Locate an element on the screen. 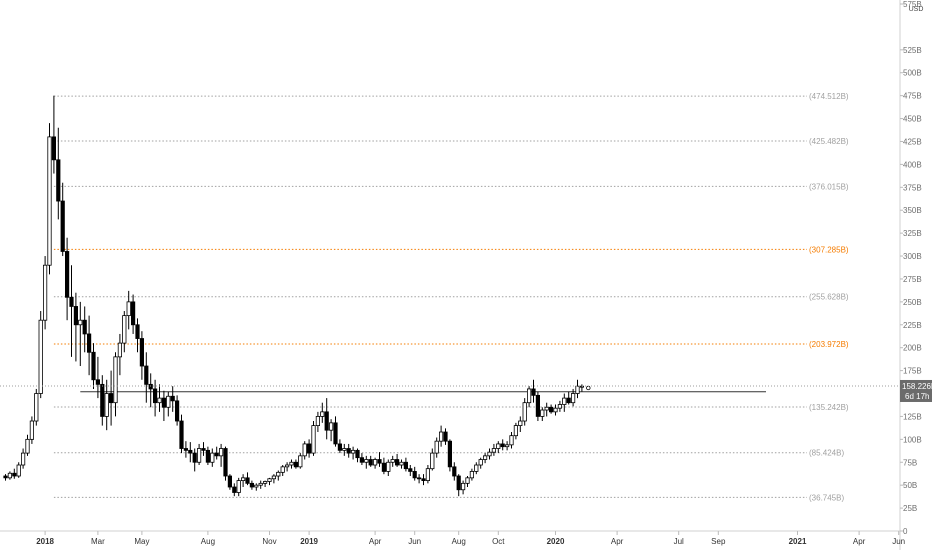 Image resolution: width=932 pixels, height=555 pixels. price-tick-label: 475B is located at coordinates (912, 96).